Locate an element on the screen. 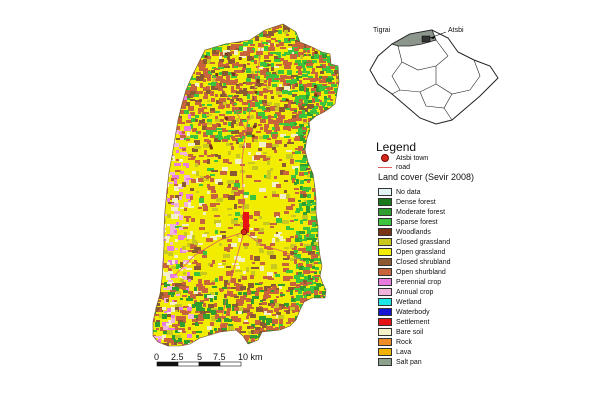 This screenshot has height=410, width=616. legend-town-label: Atsbi town is located at coordinates (412, 158).